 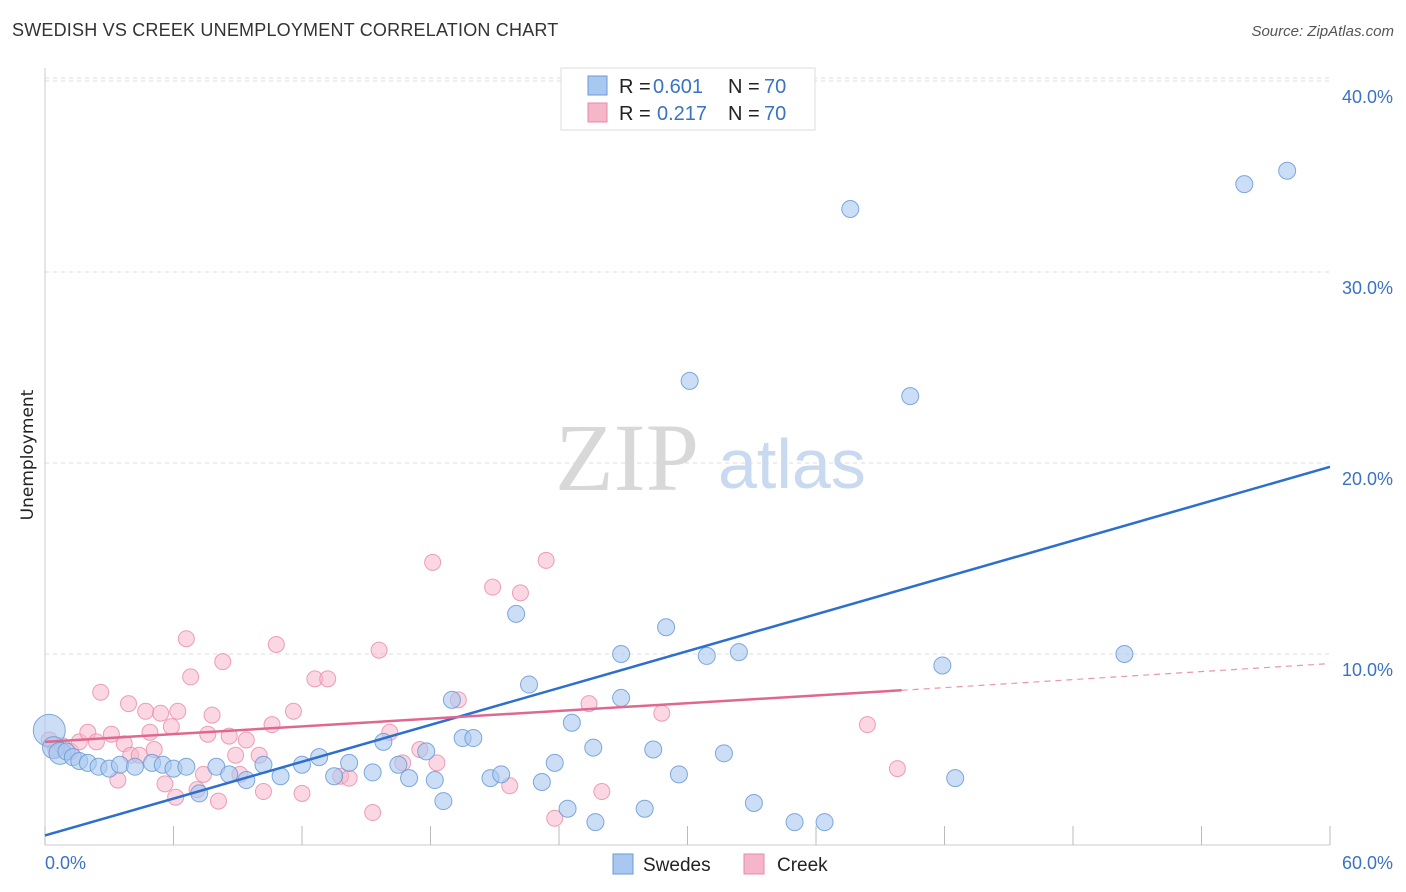 I want to click on legend-r-label-swedes: R =, so click(x=635, y=87).